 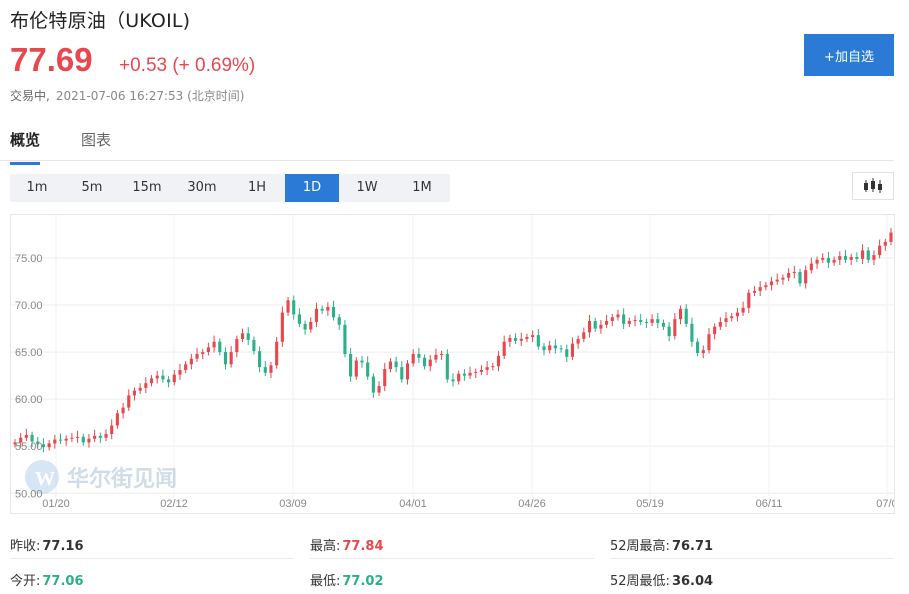 I want to click on add-to-watchlist-button: +加自选, so click(x=849, y=55).